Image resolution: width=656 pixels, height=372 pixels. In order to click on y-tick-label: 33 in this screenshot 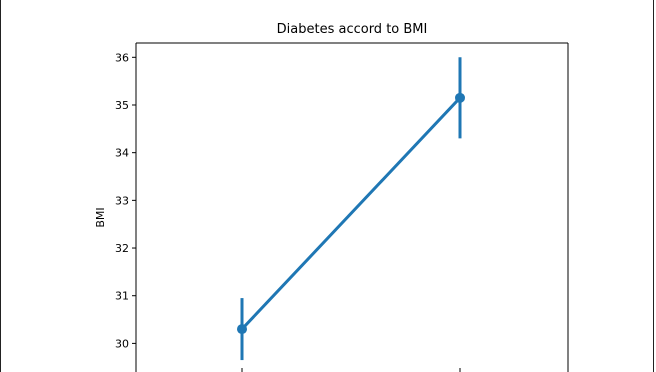, I will do `click(122, 200)`.